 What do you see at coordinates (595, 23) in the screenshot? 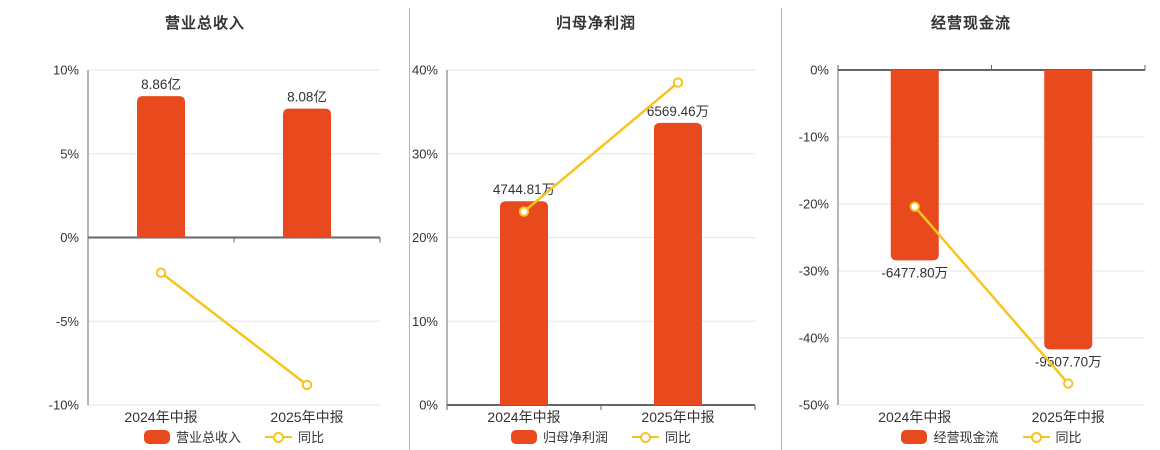
I see `chart-title: 归母净利润` at bounding box center [595, 23].